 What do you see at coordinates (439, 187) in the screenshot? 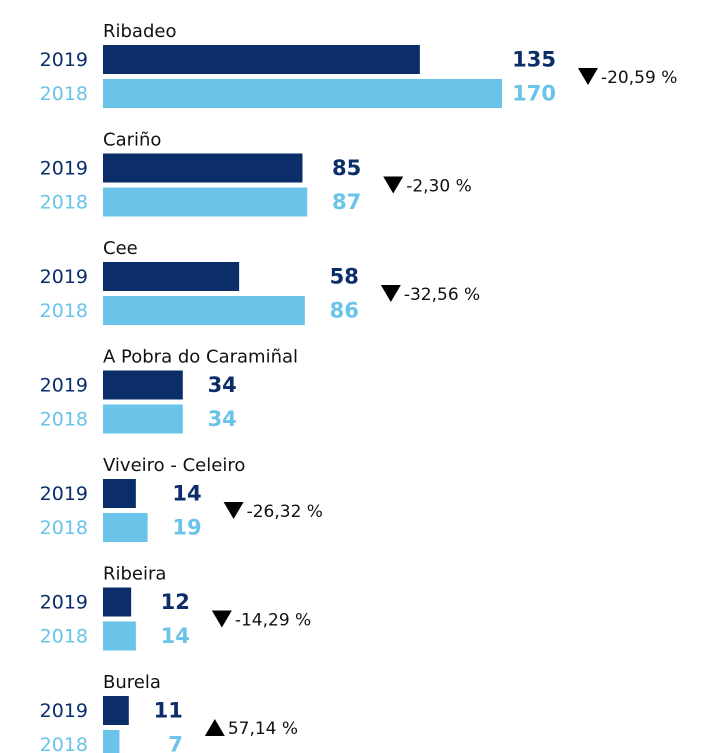
I see `change-label: -2,30 %` at bounding box center [439, 187].